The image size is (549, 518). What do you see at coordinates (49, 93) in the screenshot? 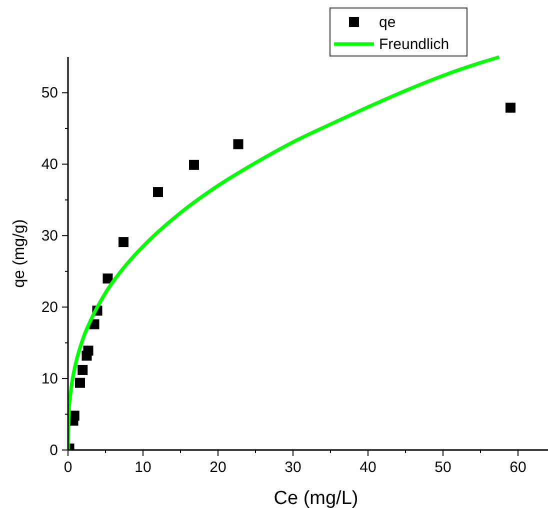
I see `y-tick-label: 50` at bounding box center [49, 93].